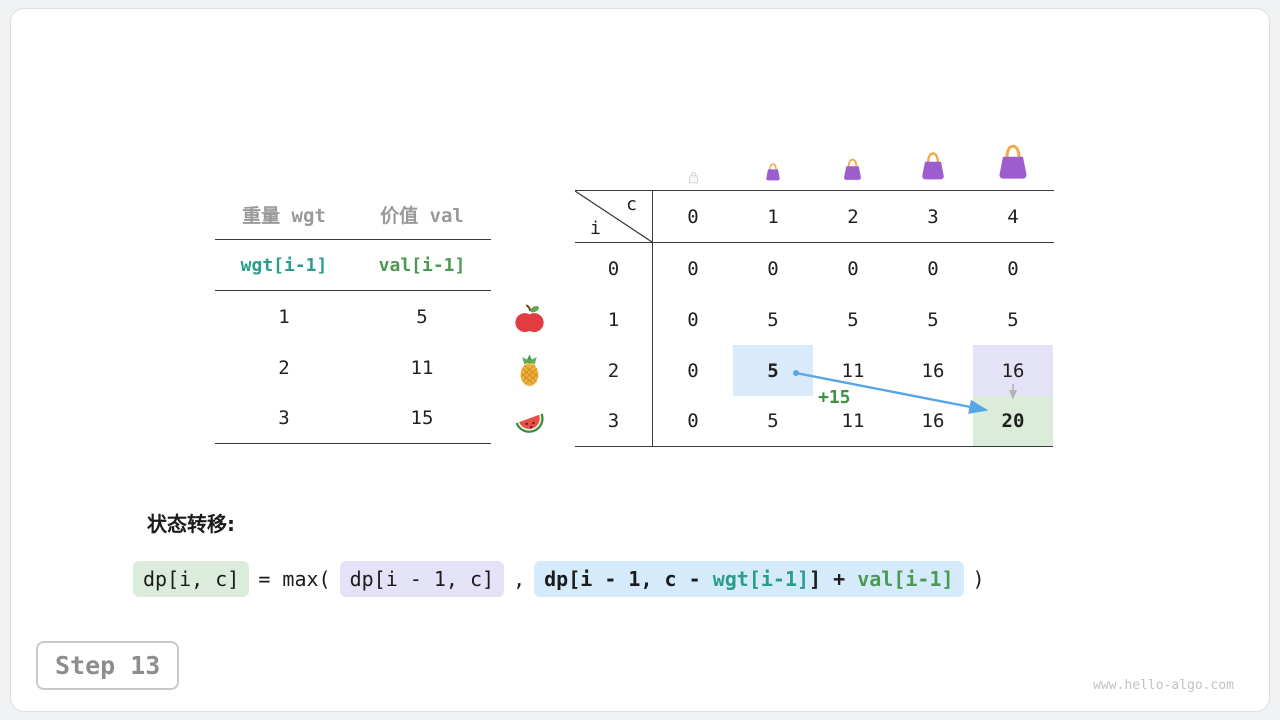  I want to click on formula-arg-take-wgt: wgt[i-1], so click(761, 579).